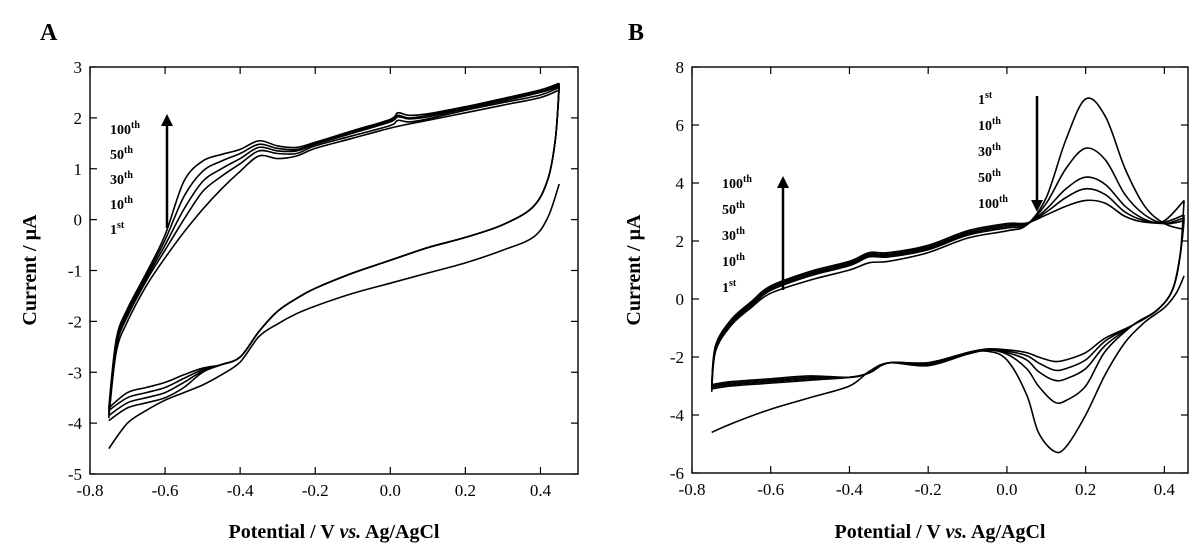 Image resolution: width=1194 pixels, height=552 pixels. I want to click on panel-a-x-tick-label: 0.4, so click(541, 490).